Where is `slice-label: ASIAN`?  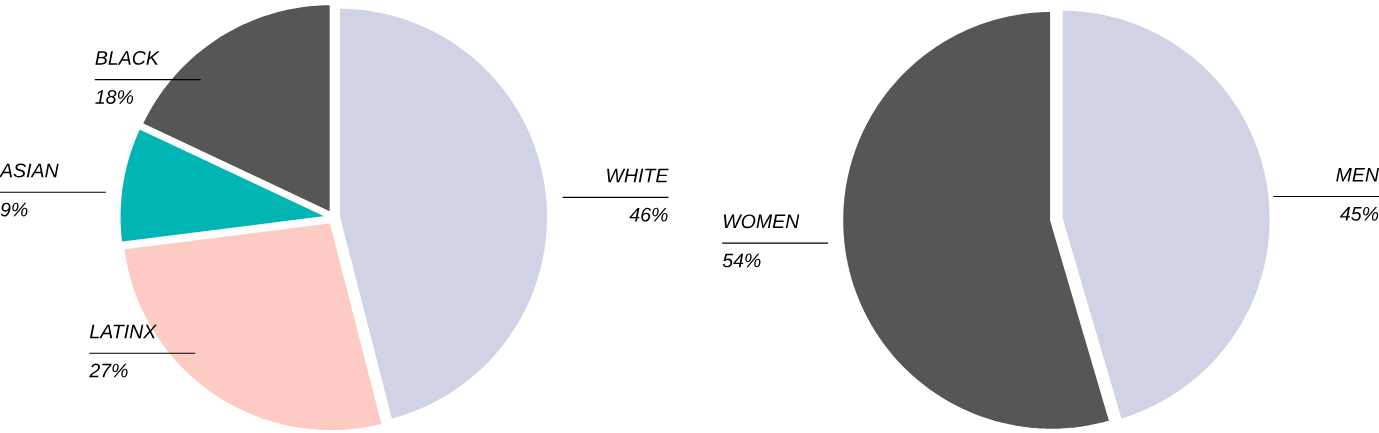
slice-label: ASIAN is located at coordinates (29, 170).